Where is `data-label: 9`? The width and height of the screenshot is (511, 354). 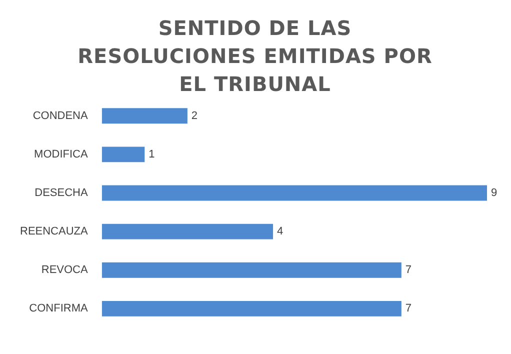 data-label: 9 is located at coordinates (494, 193).